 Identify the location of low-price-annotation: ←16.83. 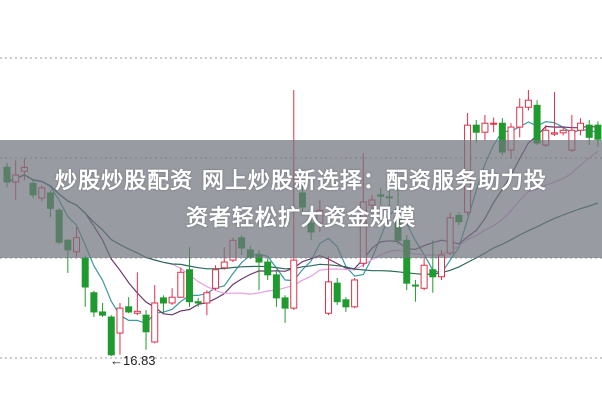
(133, 360).